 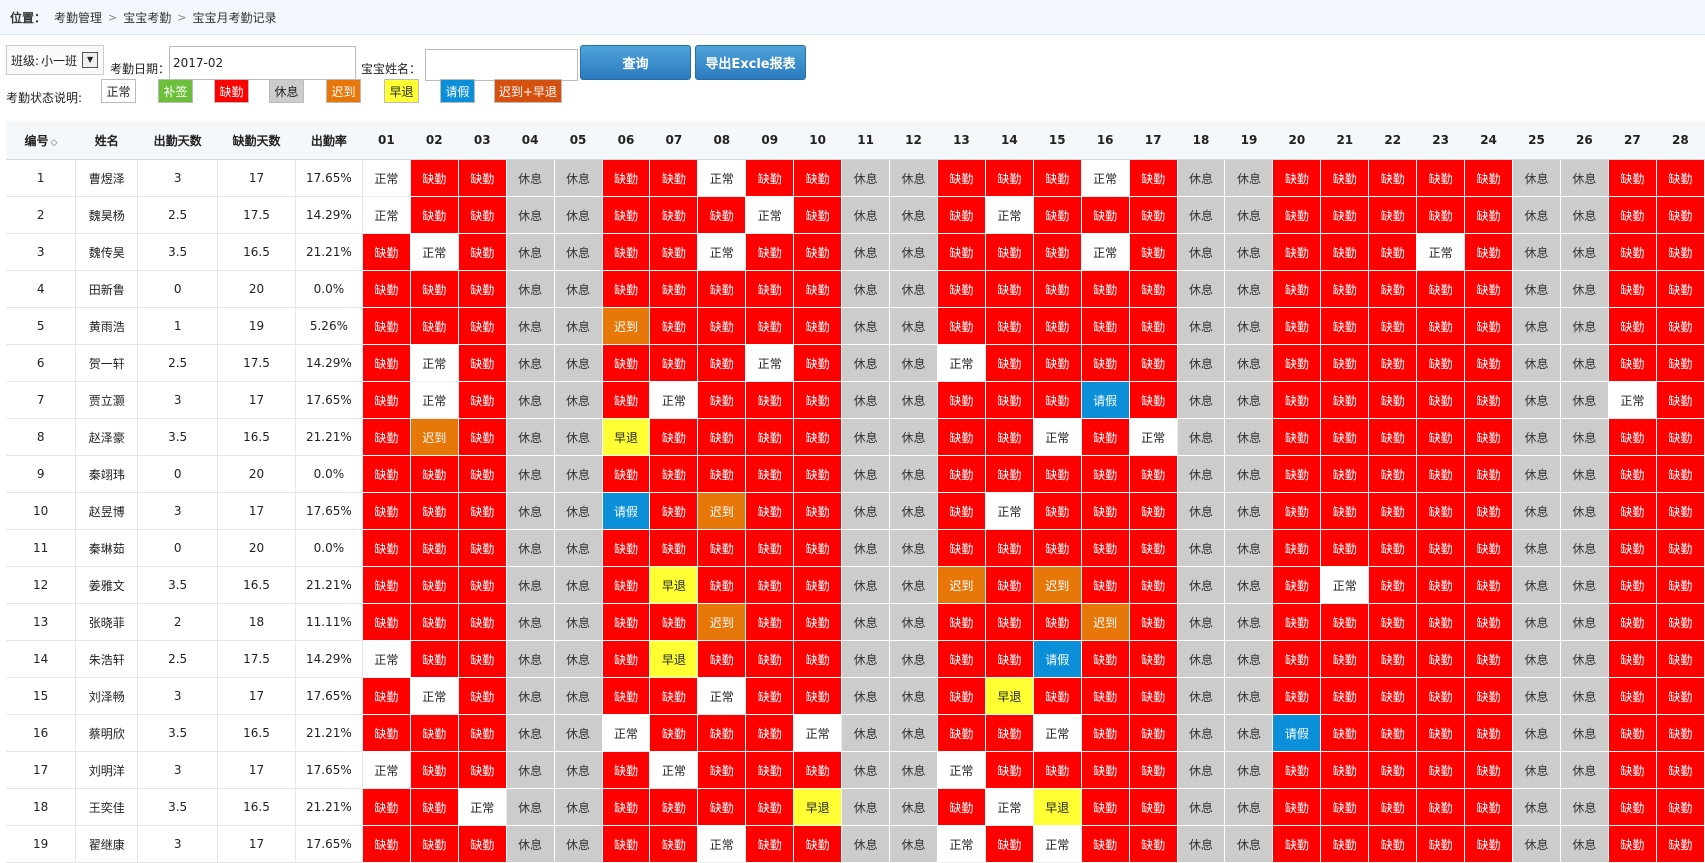 I want to click on search-button: 查询, so click(x=635, y=62).